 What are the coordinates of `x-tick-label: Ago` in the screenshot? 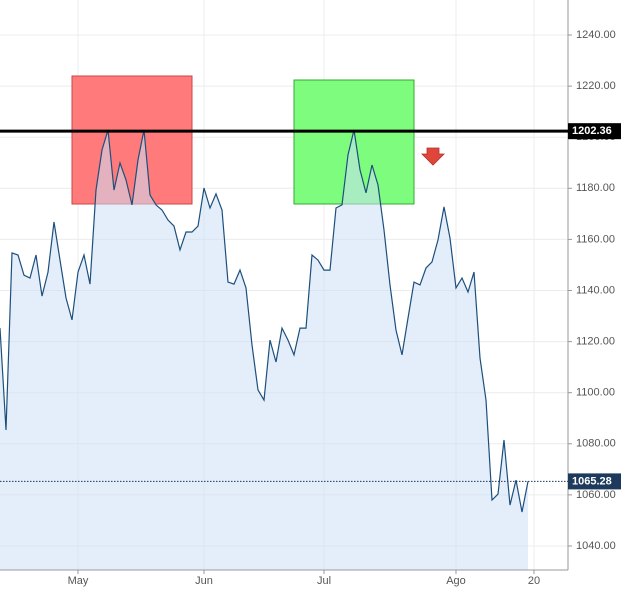 It's located at (456, 581).